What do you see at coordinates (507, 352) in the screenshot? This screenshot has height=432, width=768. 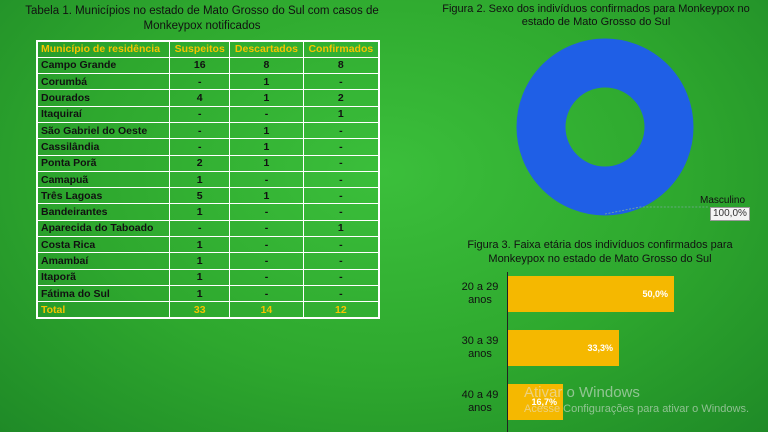 I see `bar-axis-line` at bounding box center [507, 352].